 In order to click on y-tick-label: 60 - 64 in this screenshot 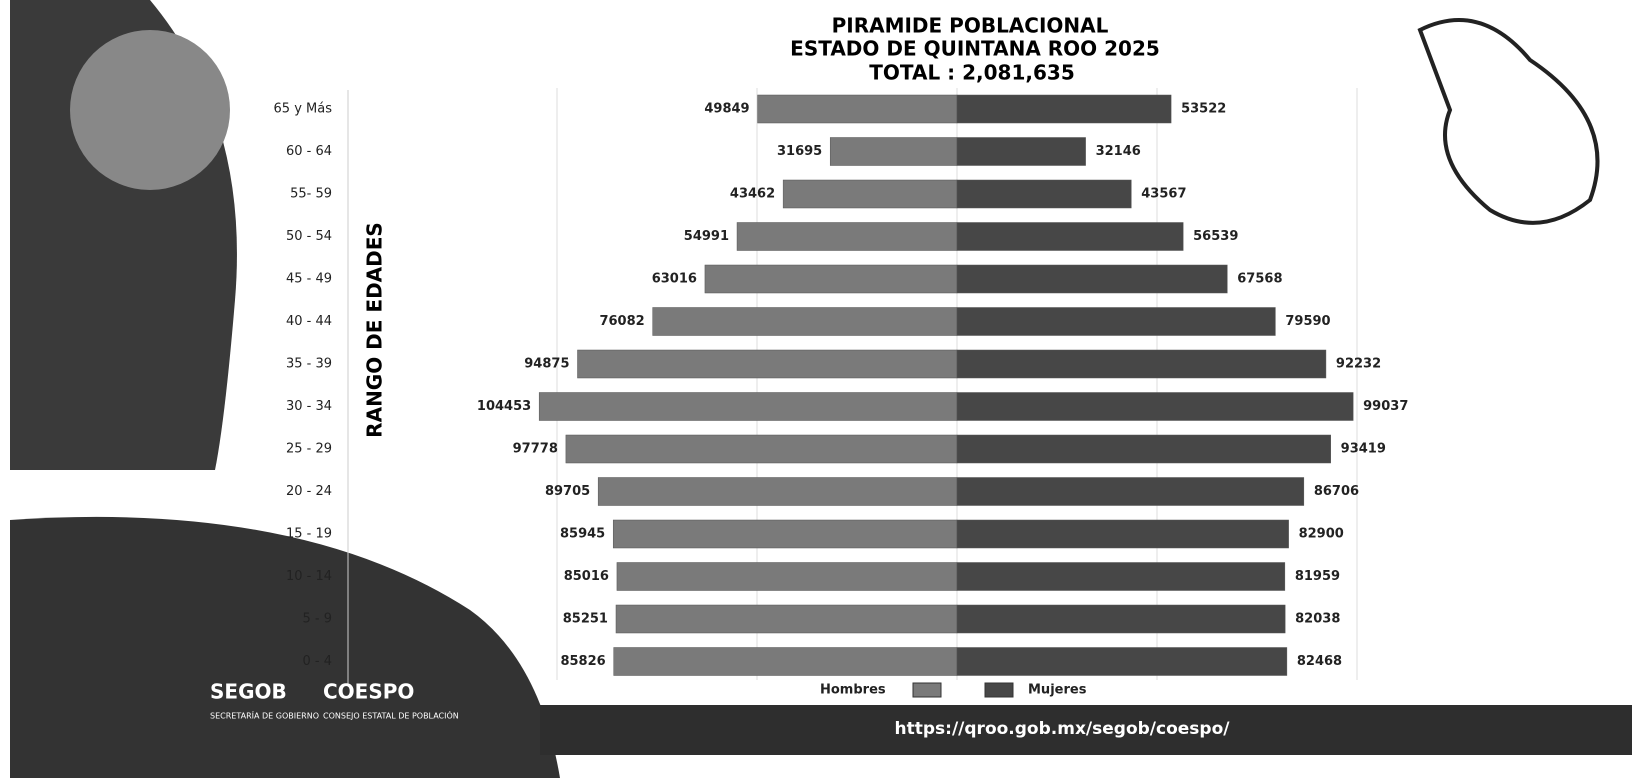, I will do `click(309, 151)`.